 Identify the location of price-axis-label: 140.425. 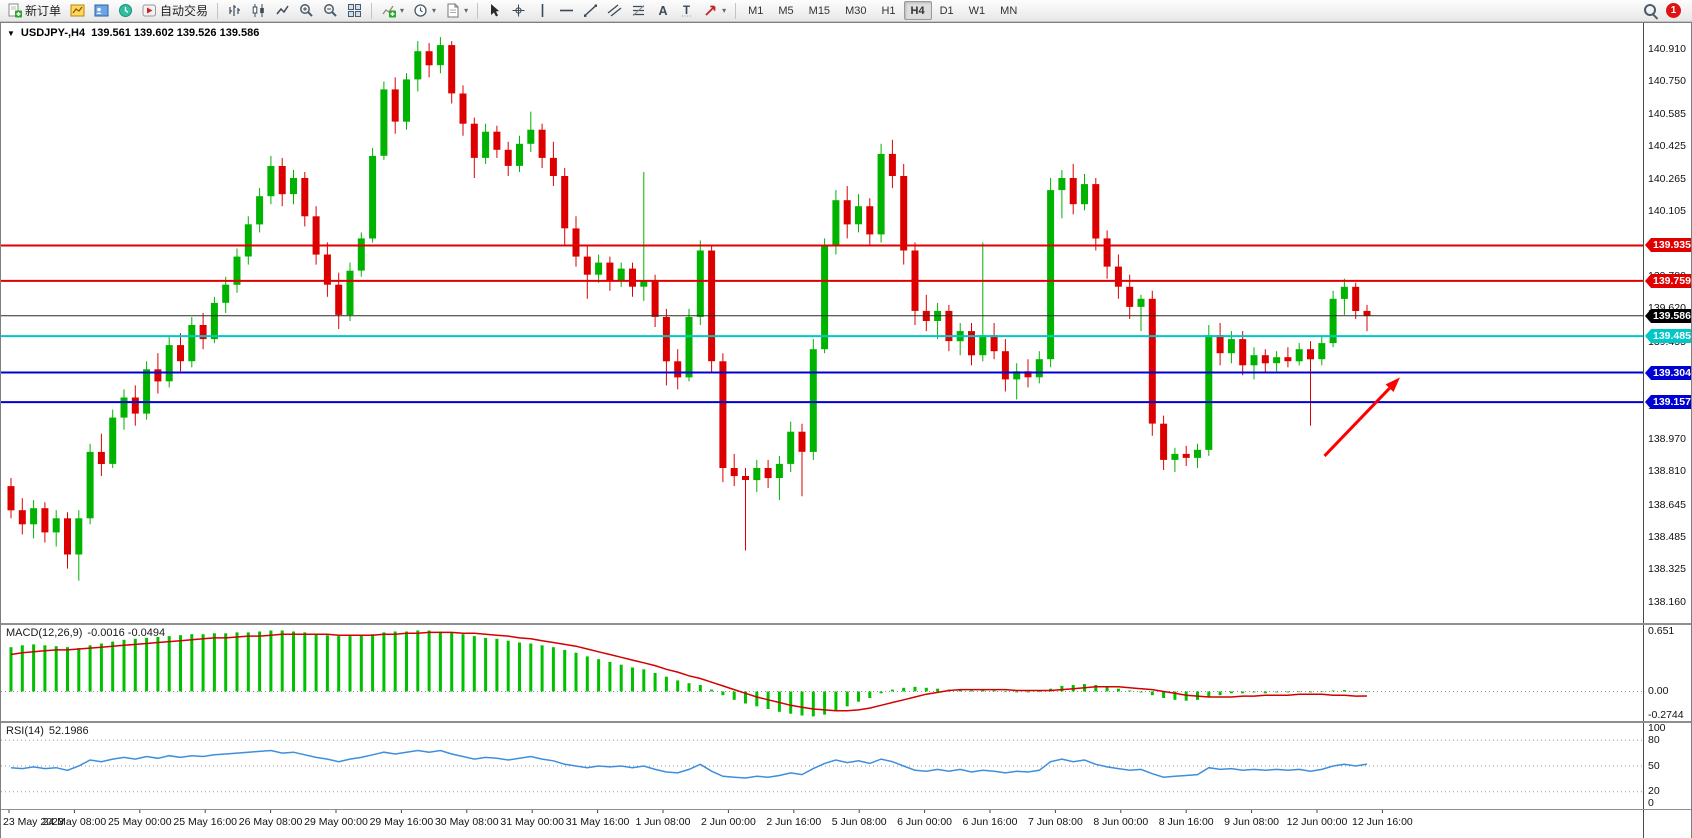
(1667, 146).